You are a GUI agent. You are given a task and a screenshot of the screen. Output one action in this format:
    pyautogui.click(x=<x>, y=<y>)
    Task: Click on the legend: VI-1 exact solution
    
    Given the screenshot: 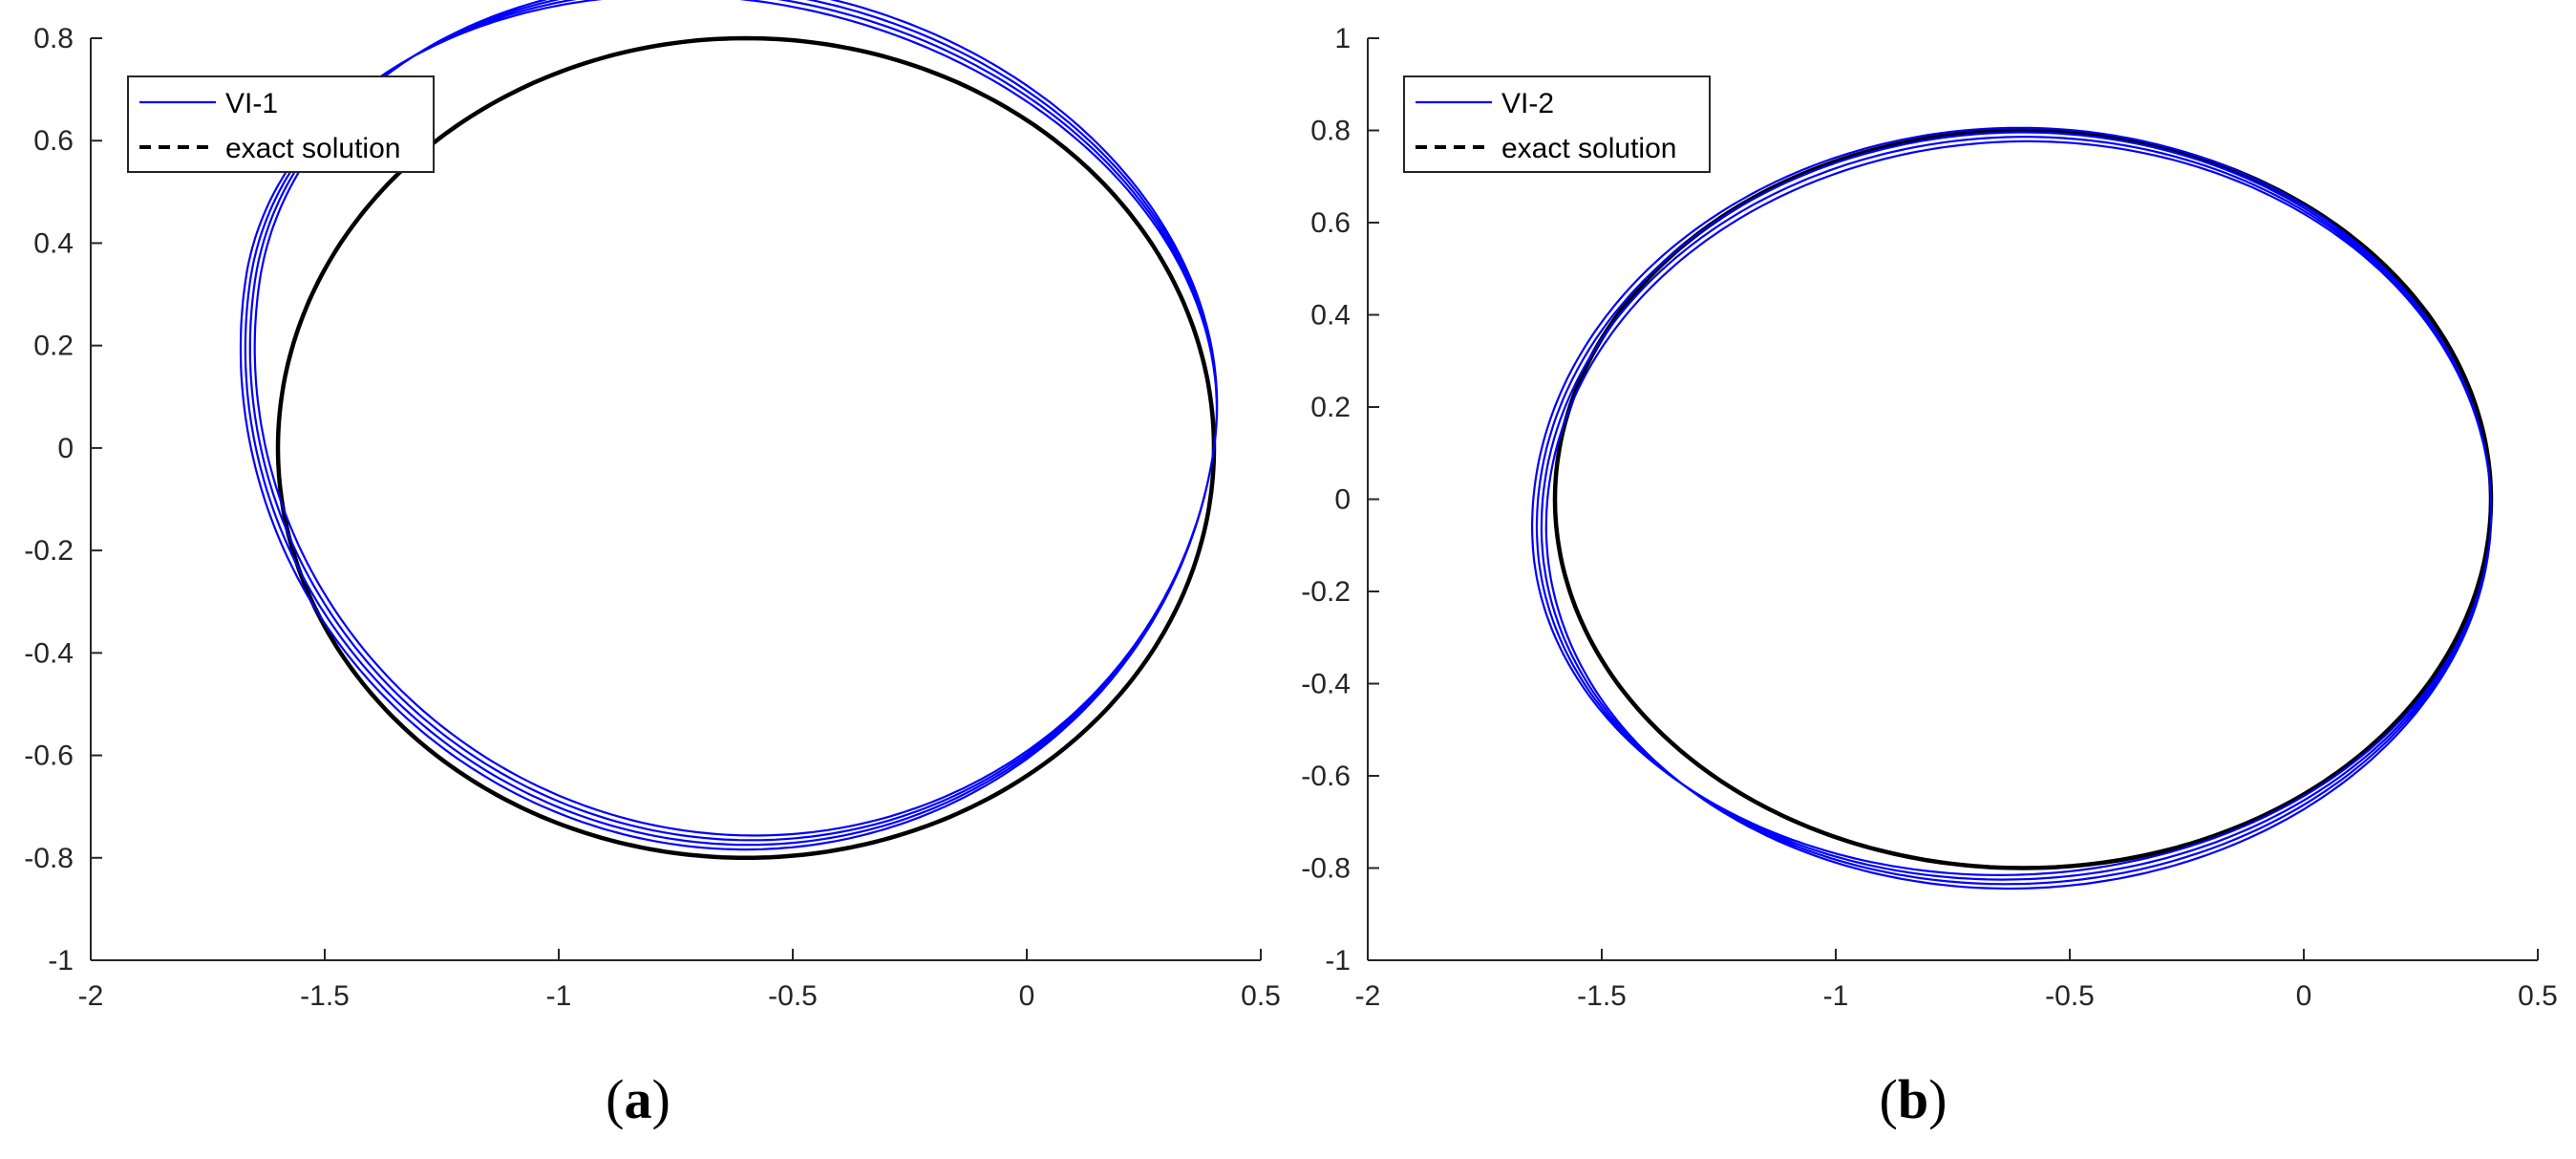 What is the action you would take?
    pyautogui.click(x=281, y=124)
    